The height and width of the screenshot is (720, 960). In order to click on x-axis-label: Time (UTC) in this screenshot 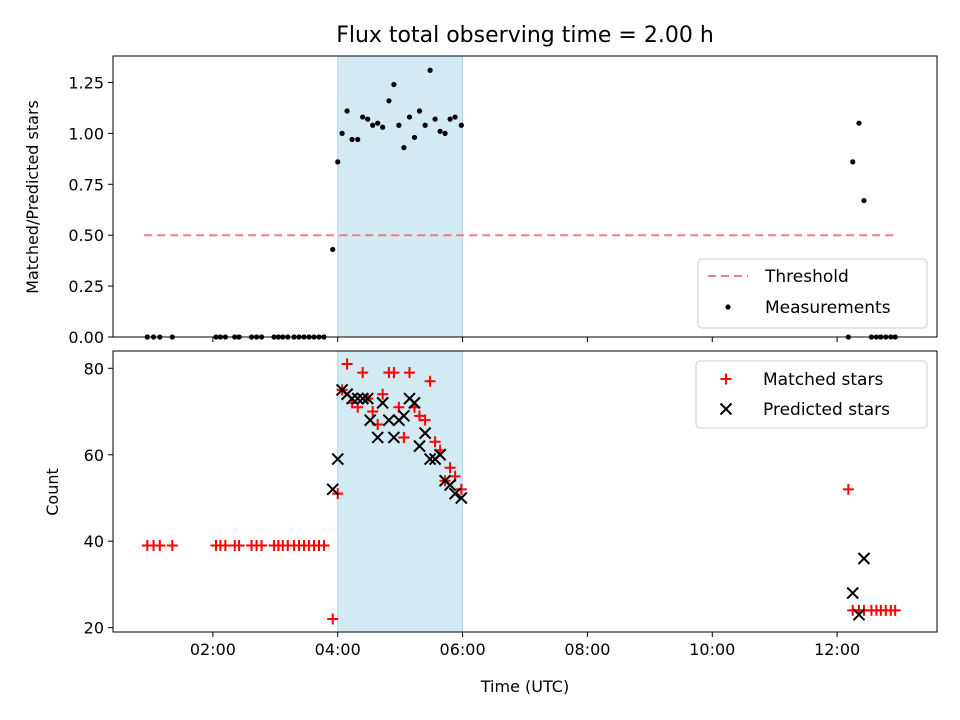, I will do `click(524, 686)`.